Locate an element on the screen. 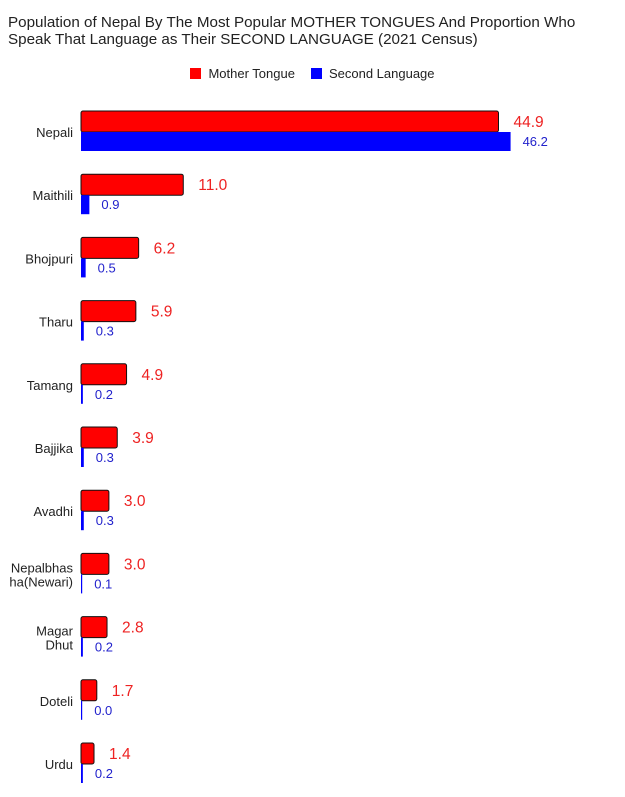 The width and height of the screenshot is (625, 797). legend-item-second-language: Second Language is located at coordinates (372, 73).